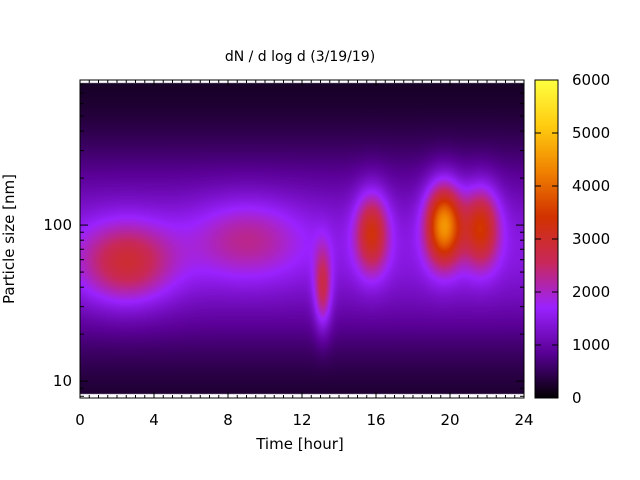  Describe the element at coordinates (301, 420) in the screenshot. I see `x-tick-label: 12` at that location.